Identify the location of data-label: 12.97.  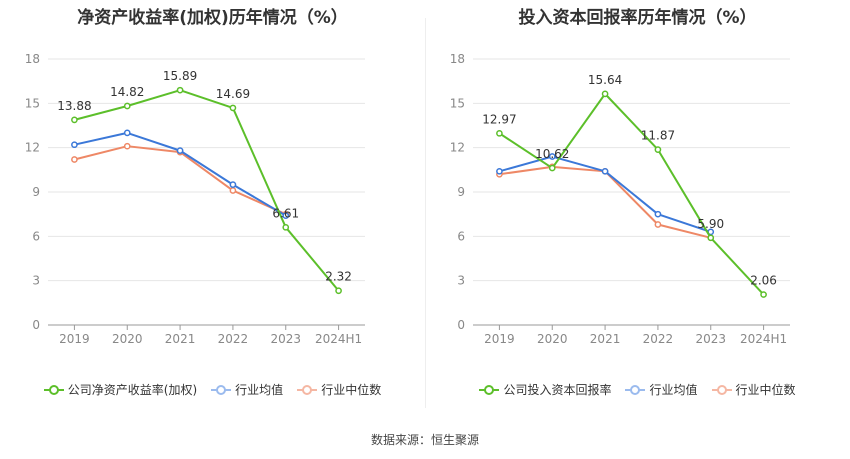
(499, 119).